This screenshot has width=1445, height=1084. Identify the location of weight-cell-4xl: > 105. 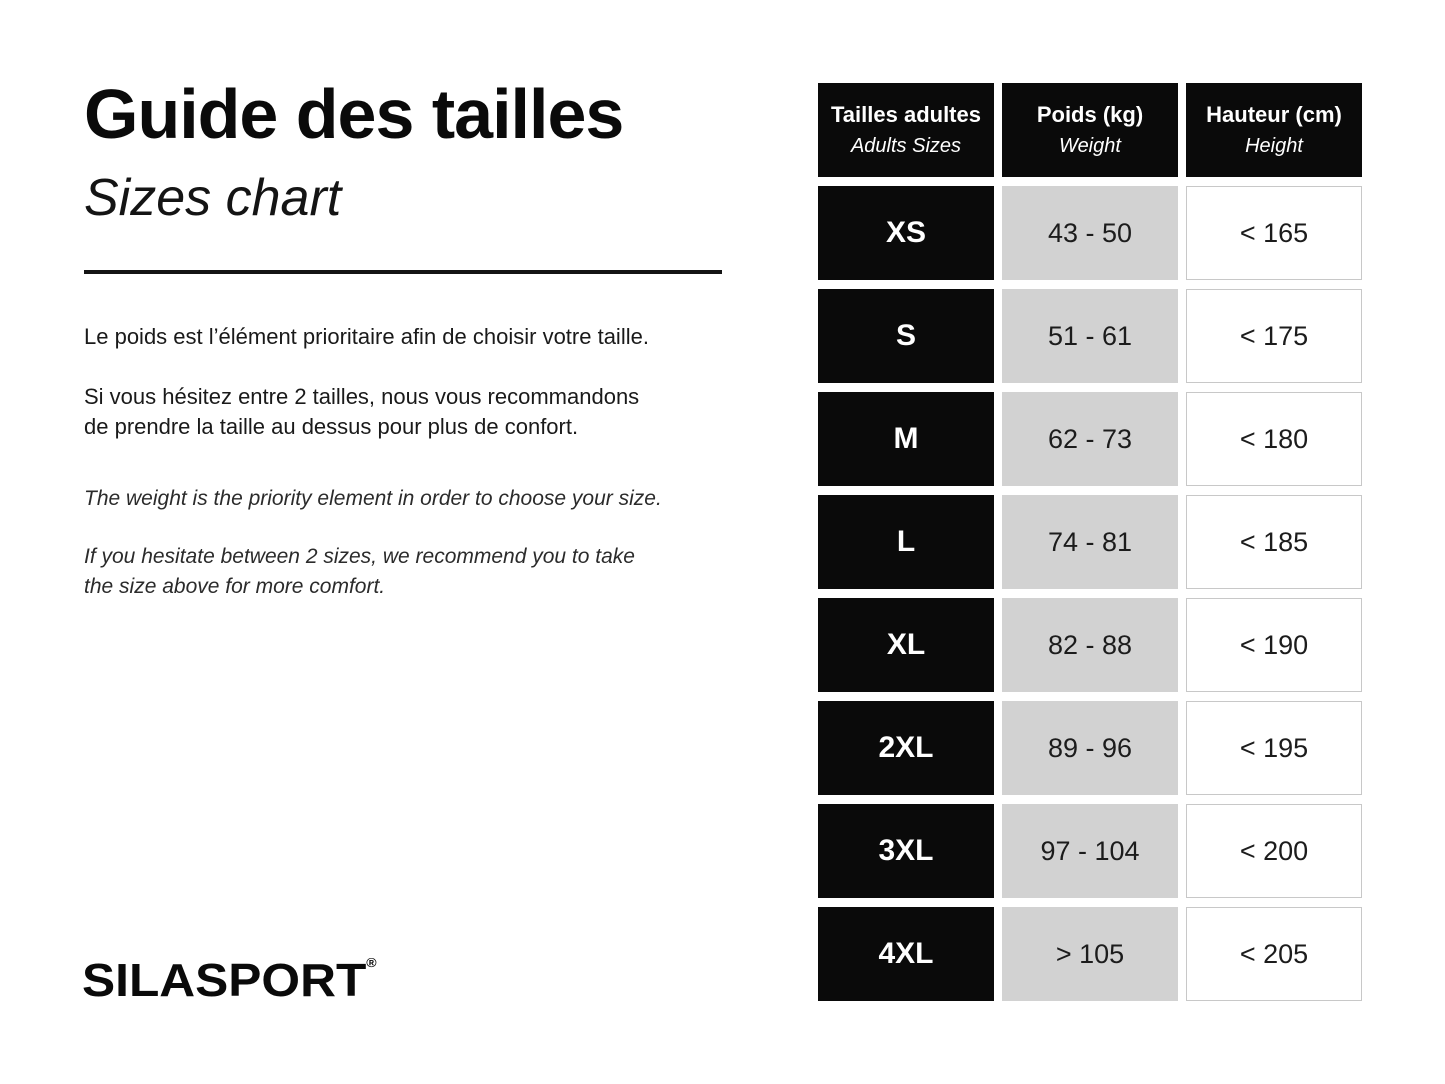
(1090, 954).